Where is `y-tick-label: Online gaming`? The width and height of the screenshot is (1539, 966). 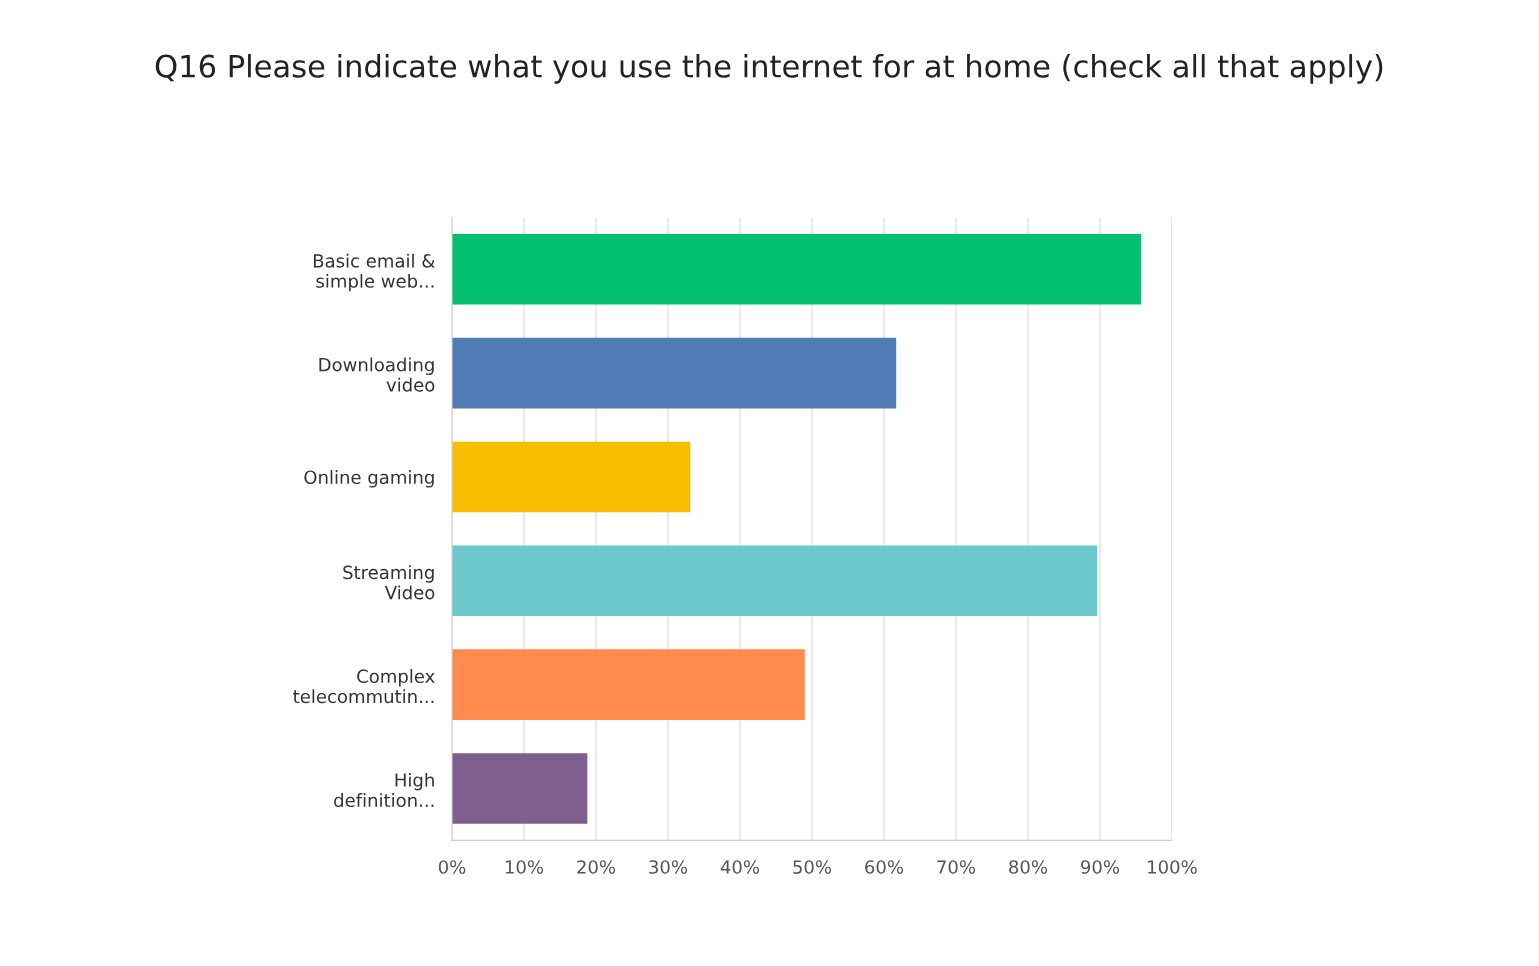
y-tick-label: Online gaming is located at coordinates (369, 479).